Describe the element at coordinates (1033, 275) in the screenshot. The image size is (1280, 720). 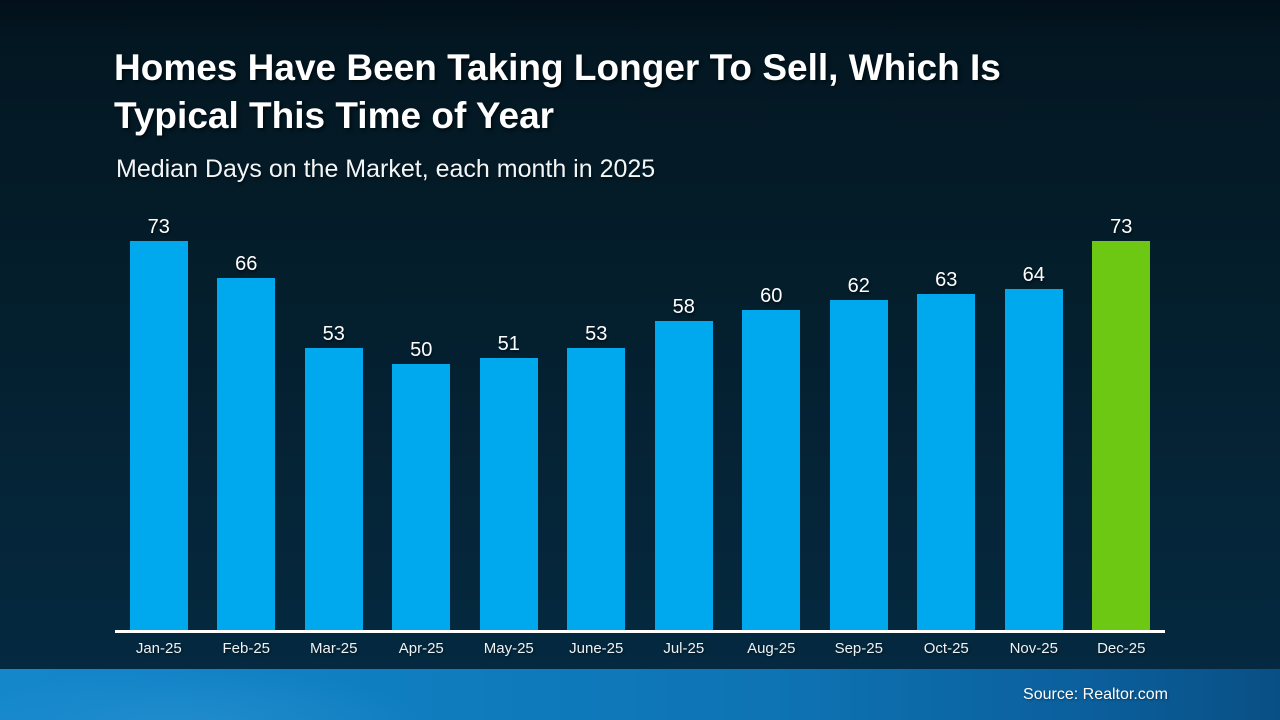
I see `bar-value-label: 64` at that location.